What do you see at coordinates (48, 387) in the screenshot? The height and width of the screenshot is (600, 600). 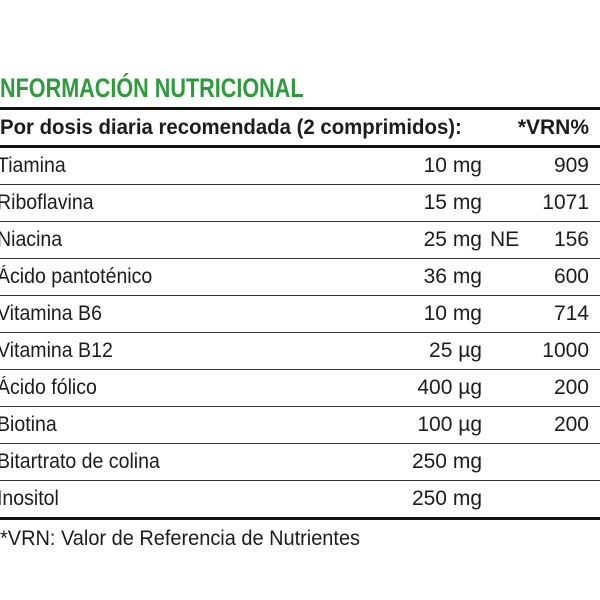 I see `nutrient-name: Ácido fólico` at bounding box center [48, 387].